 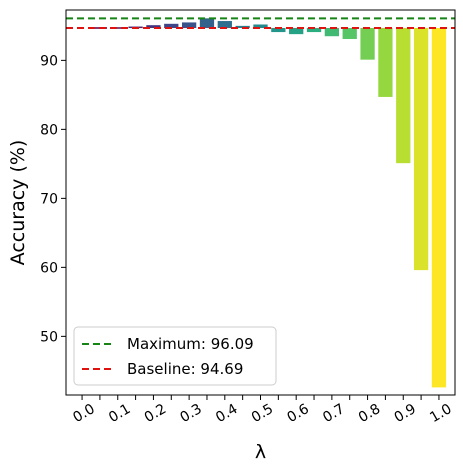 I want to click on legend-baseline-label: Baseline: 94.69, so click(x=185, y=369).